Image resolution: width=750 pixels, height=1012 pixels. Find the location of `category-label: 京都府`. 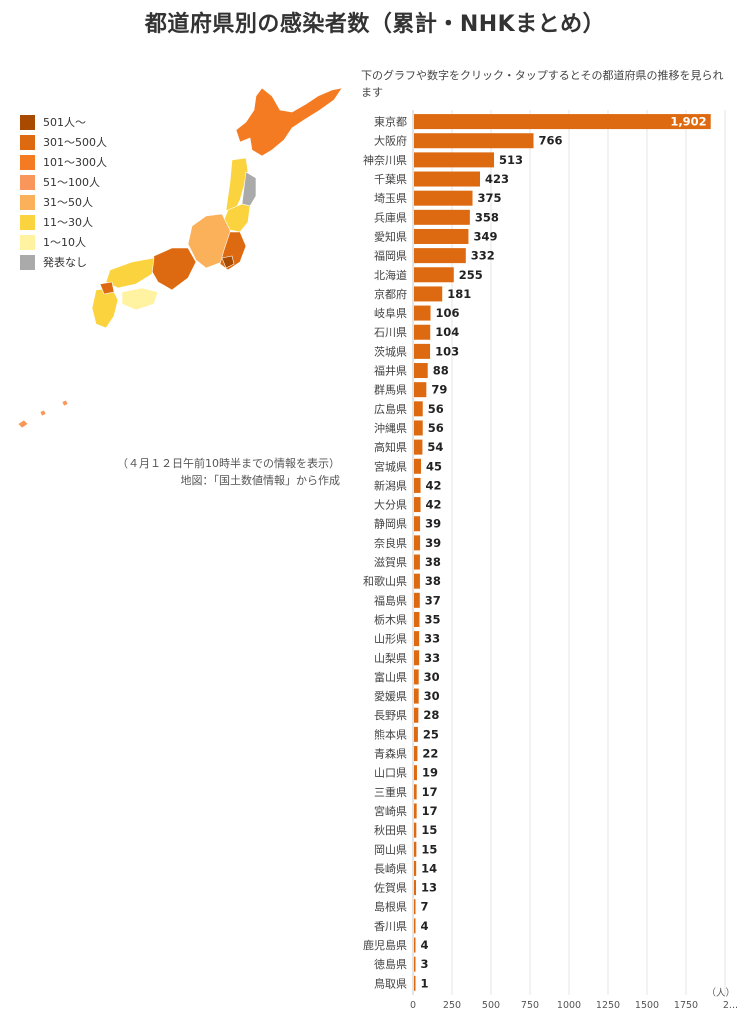

category-label: 京都府 is located at coordinates (390, 294).